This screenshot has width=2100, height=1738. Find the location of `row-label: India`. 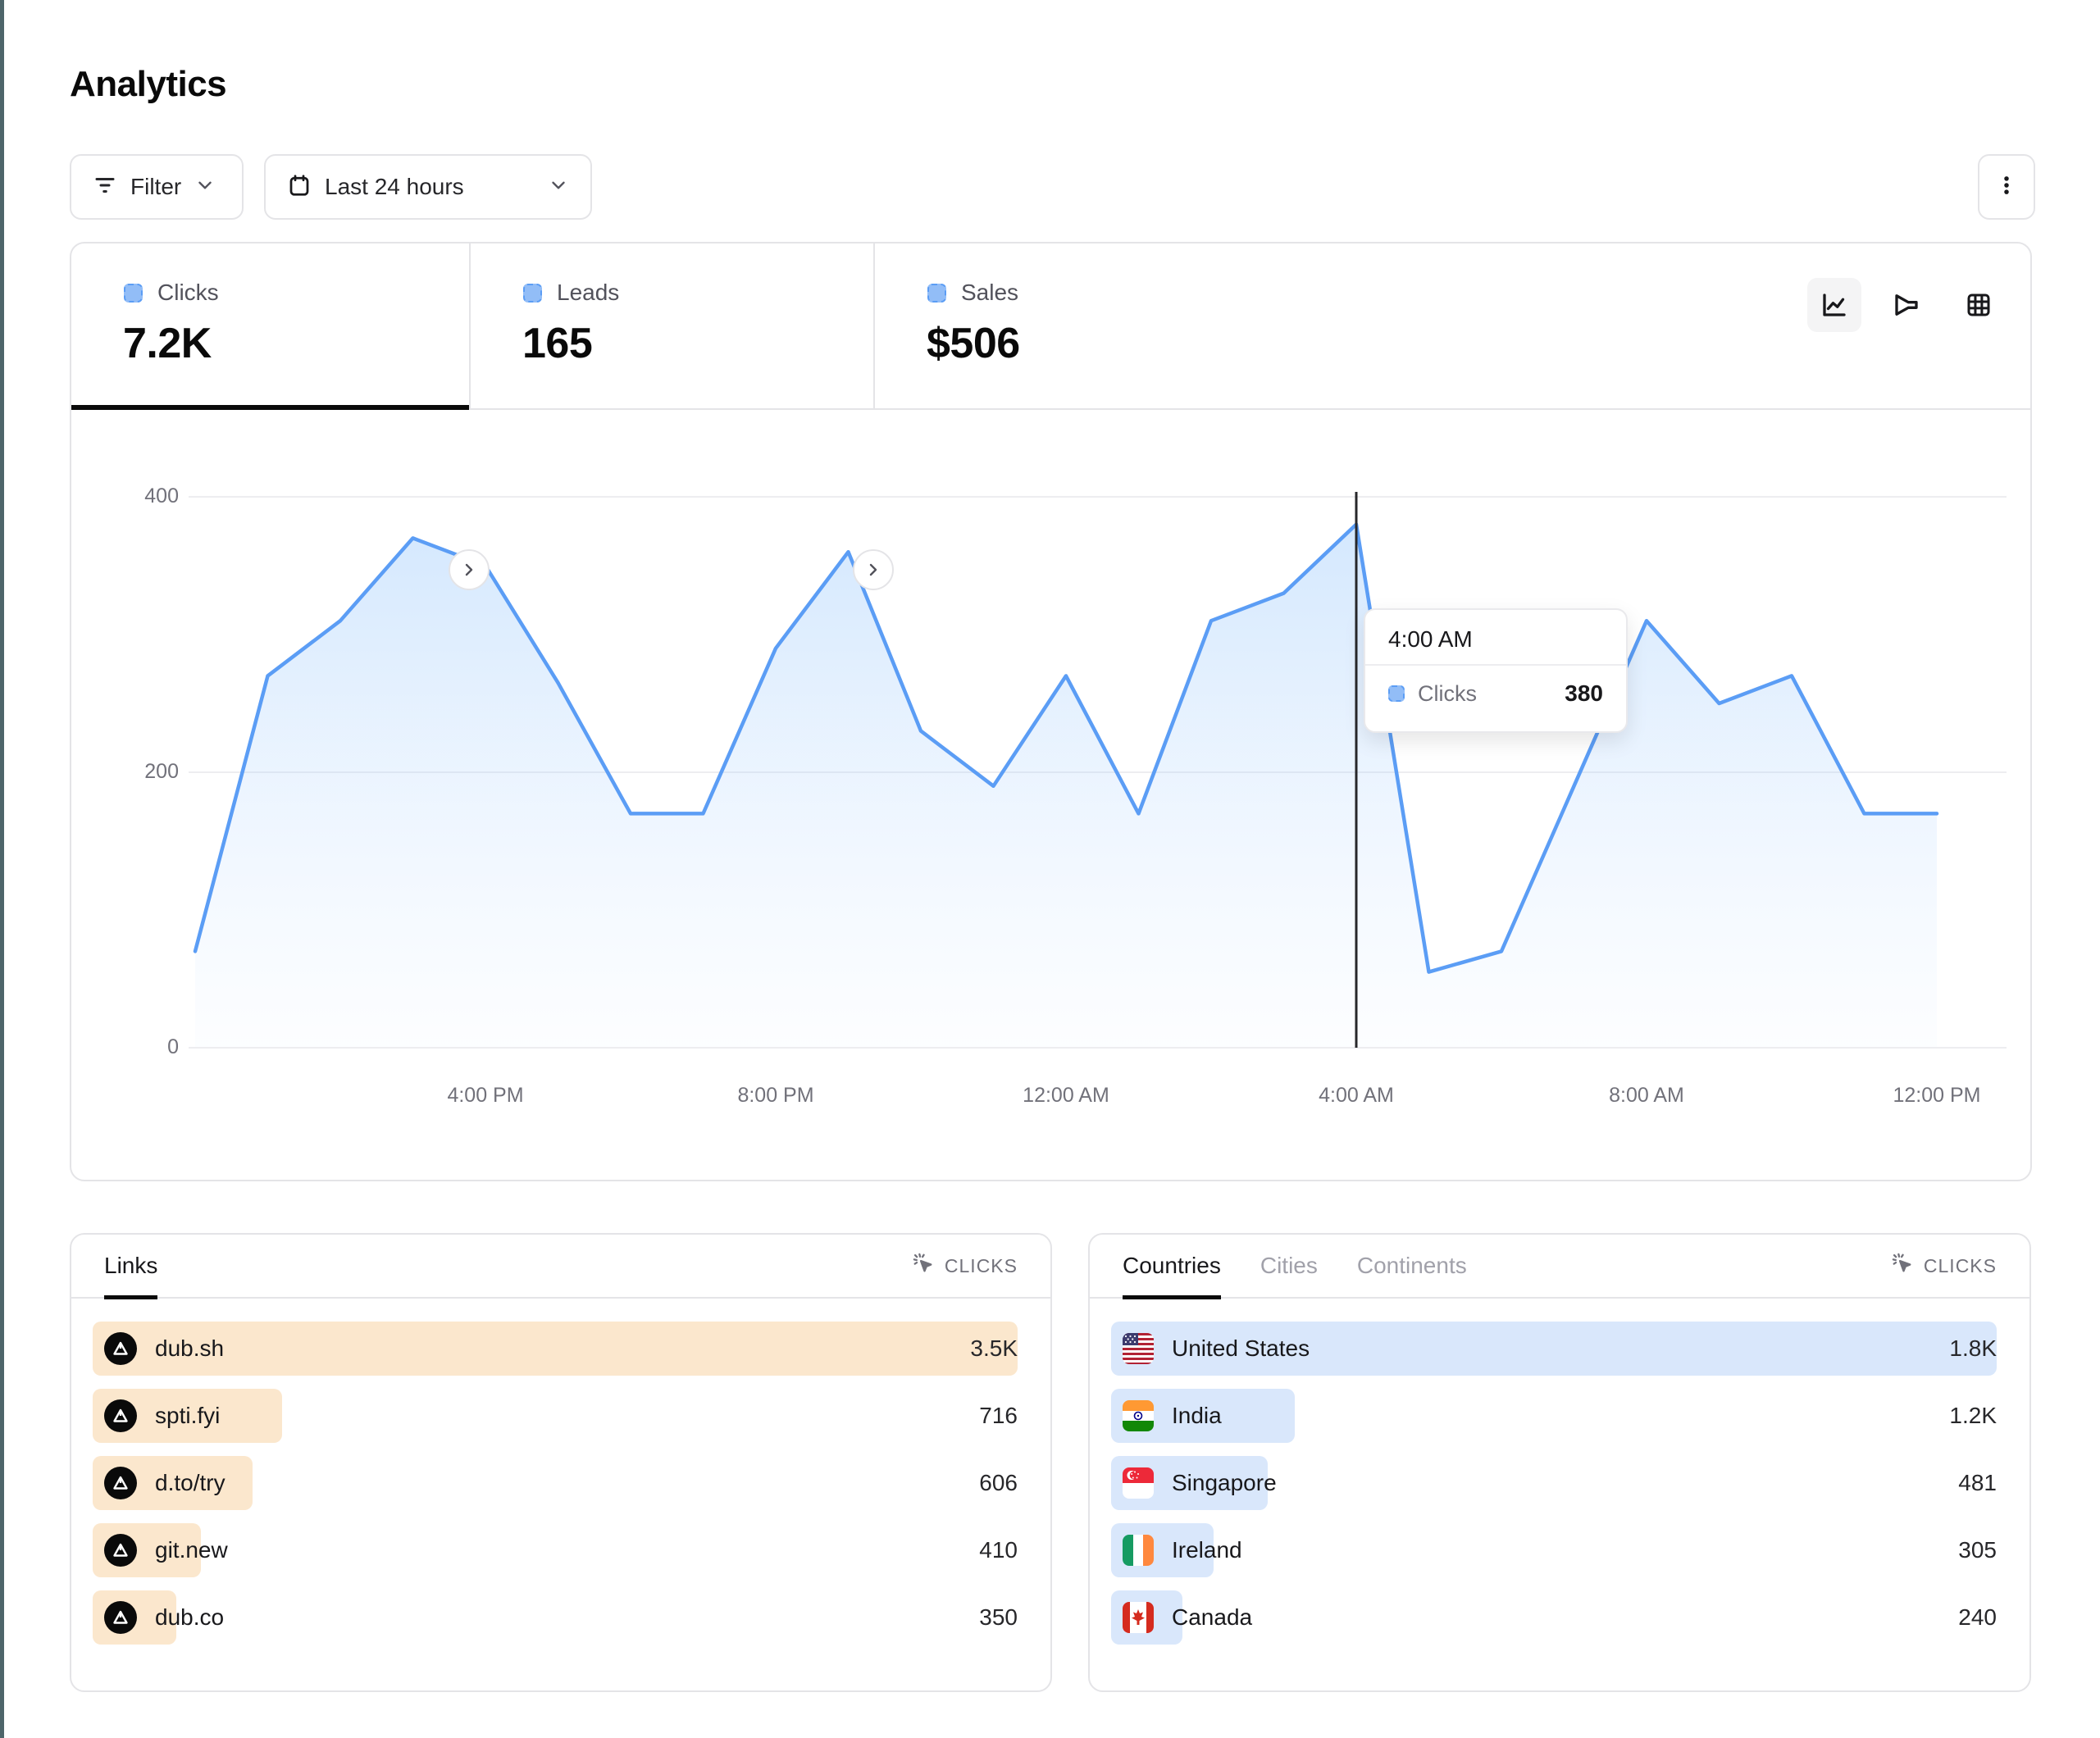

row-label: India is located at coordinates (1197, 1415).